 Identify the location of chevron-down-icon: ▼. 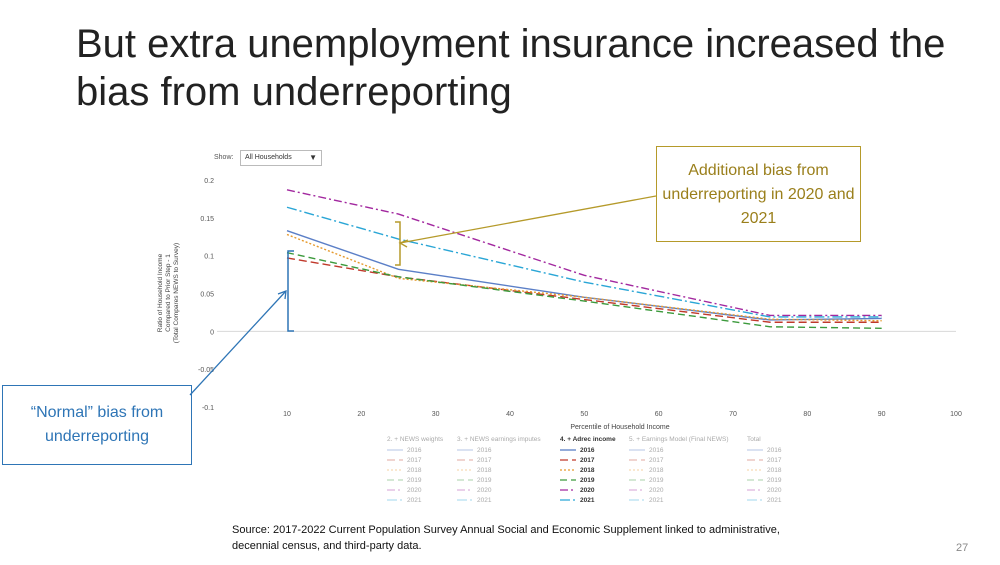
(313, 157).